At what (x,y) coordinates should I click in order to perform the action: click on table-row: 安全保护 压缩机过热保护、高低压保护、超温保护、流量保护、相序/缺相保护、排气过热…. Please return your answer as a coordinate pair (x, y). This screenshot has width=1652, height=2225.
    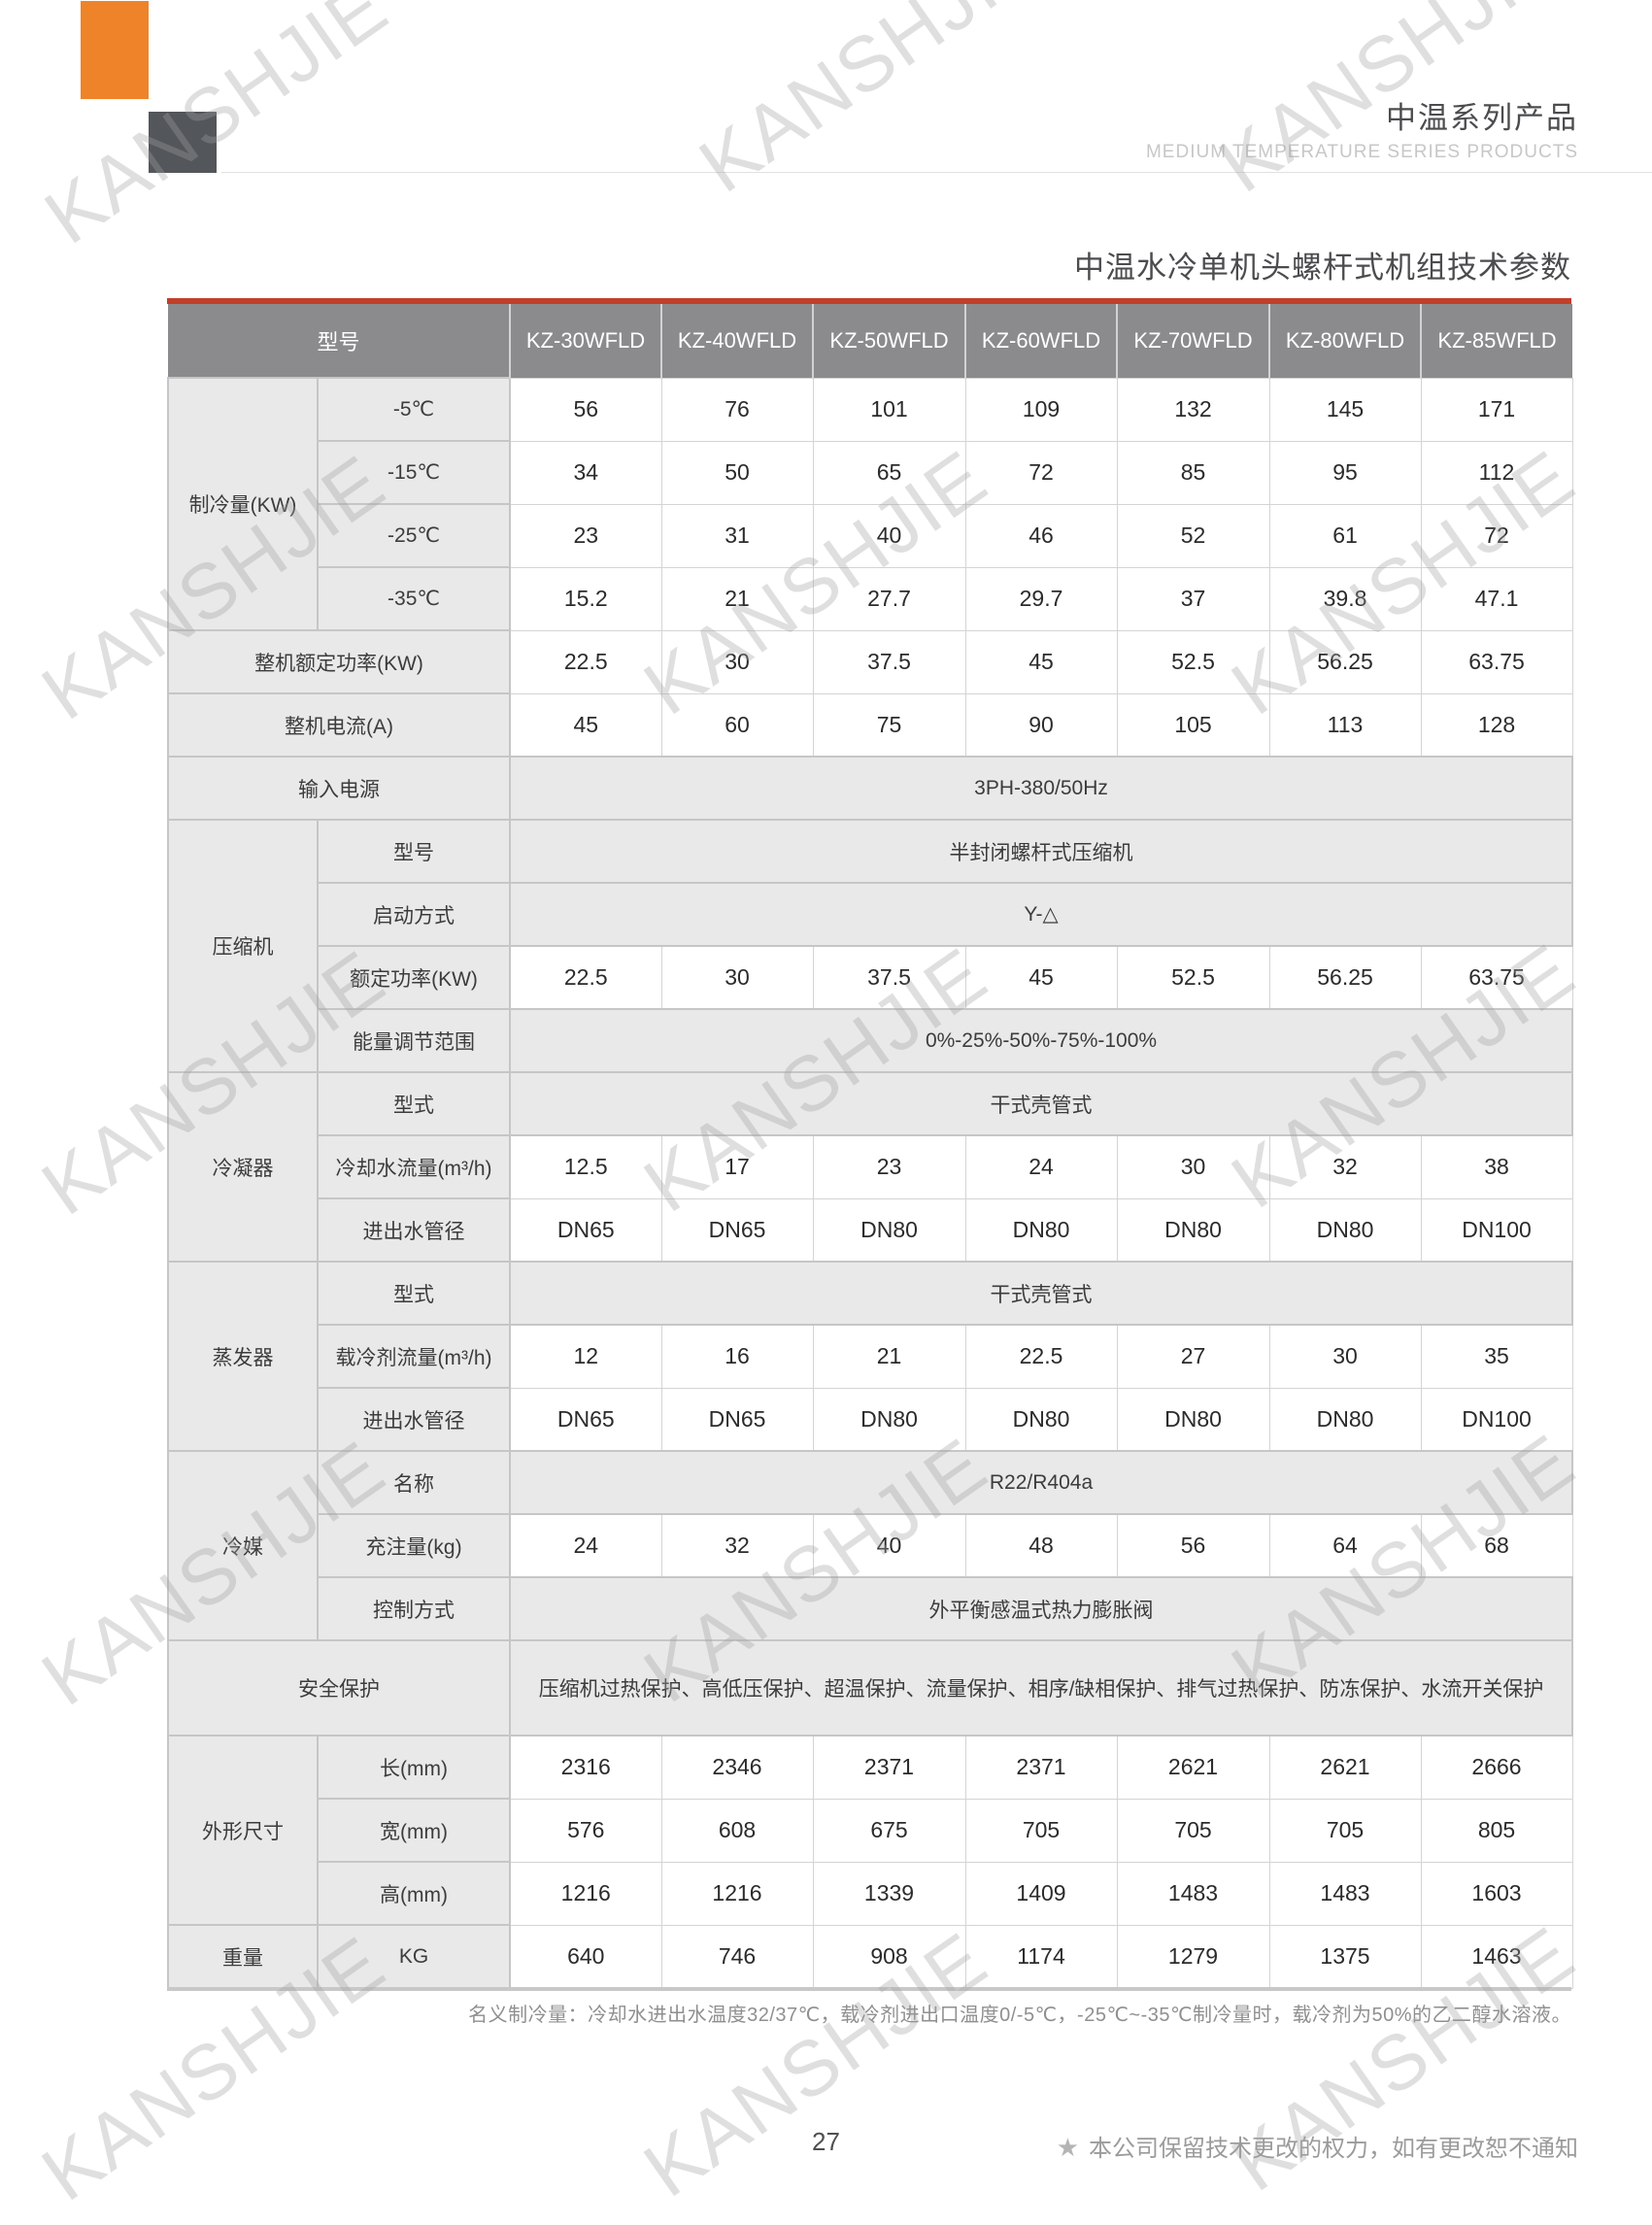
    Looking at the image, I should click on (870, 1687).